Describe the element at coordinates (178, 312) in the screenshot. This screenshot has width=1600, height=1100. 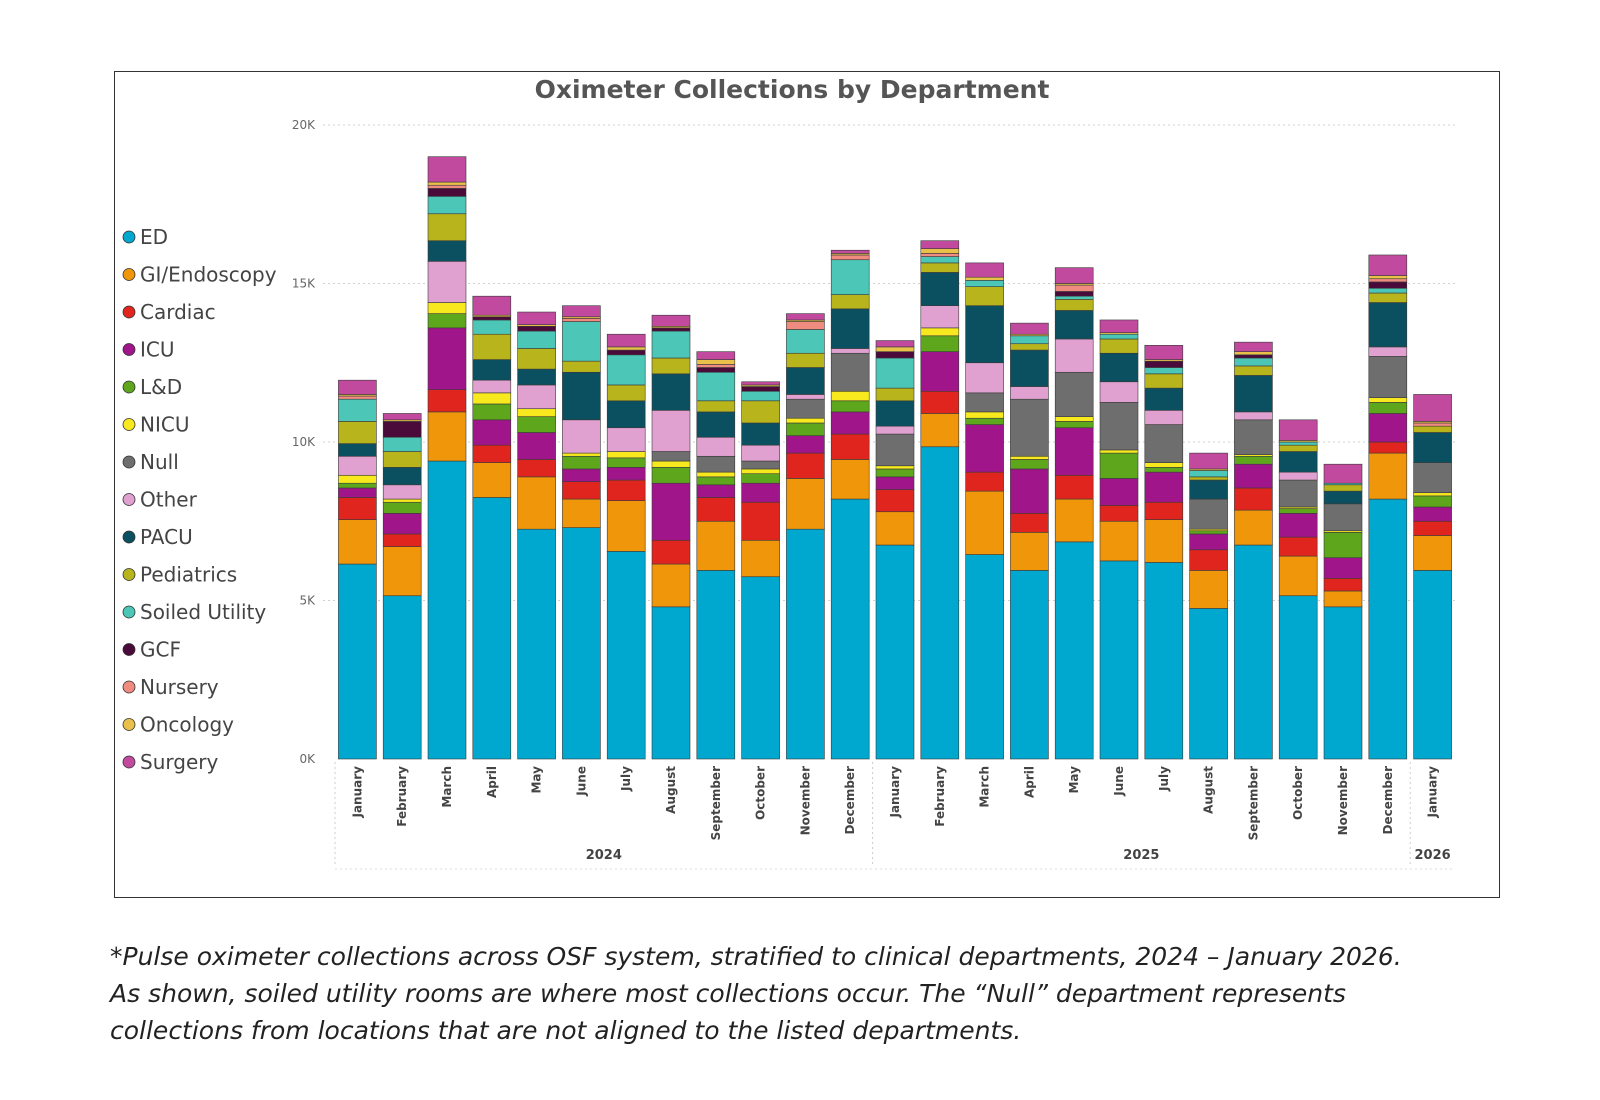
I see `legend-label-cardiac: Cardiac` at that location.